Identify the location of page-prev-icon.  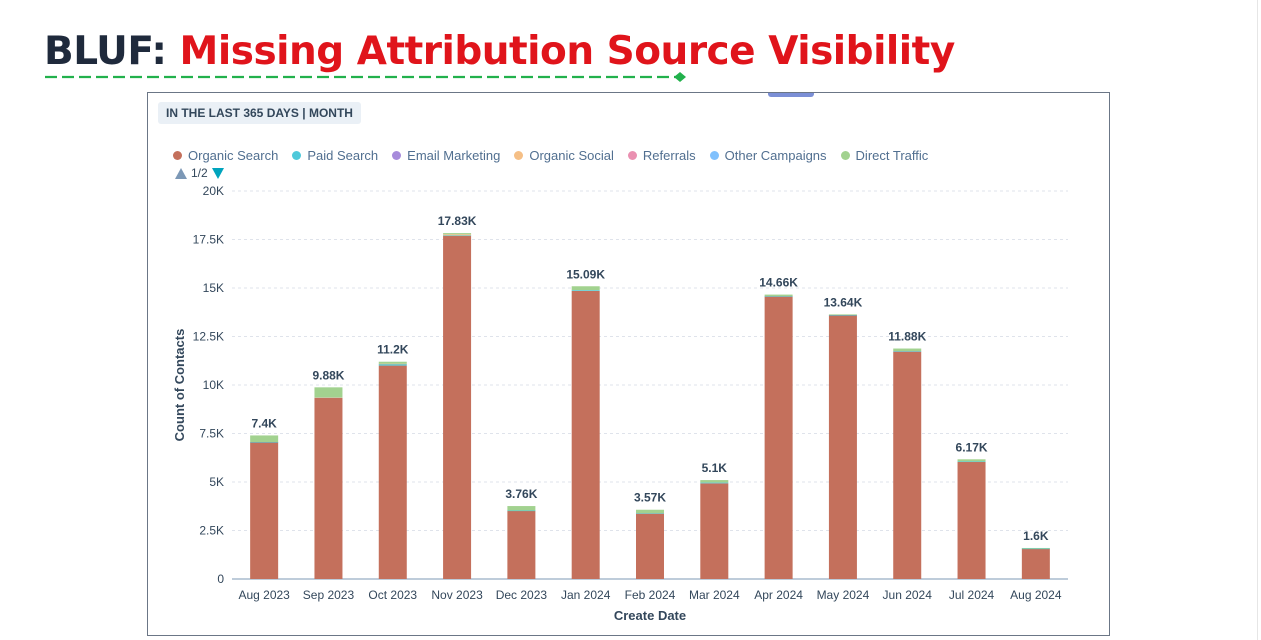
(181, 173).